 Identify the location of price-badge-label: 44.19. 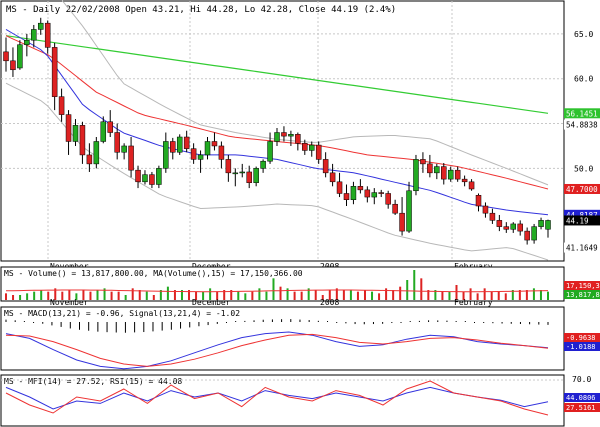
(577, 220).